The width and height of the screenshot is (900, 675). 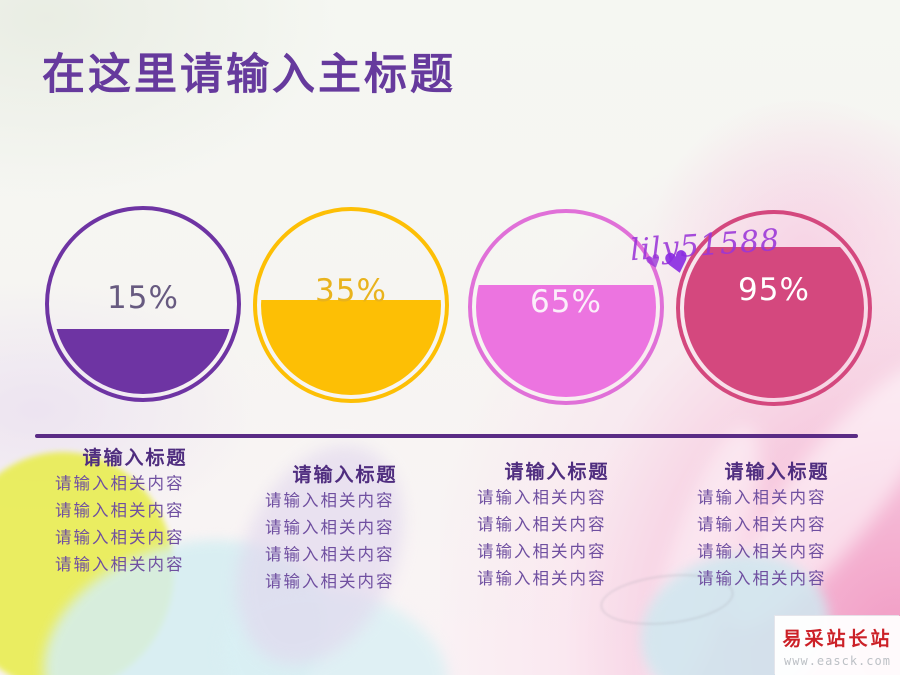 I want to click on gauge-15-body, so click(x=143, y=304).